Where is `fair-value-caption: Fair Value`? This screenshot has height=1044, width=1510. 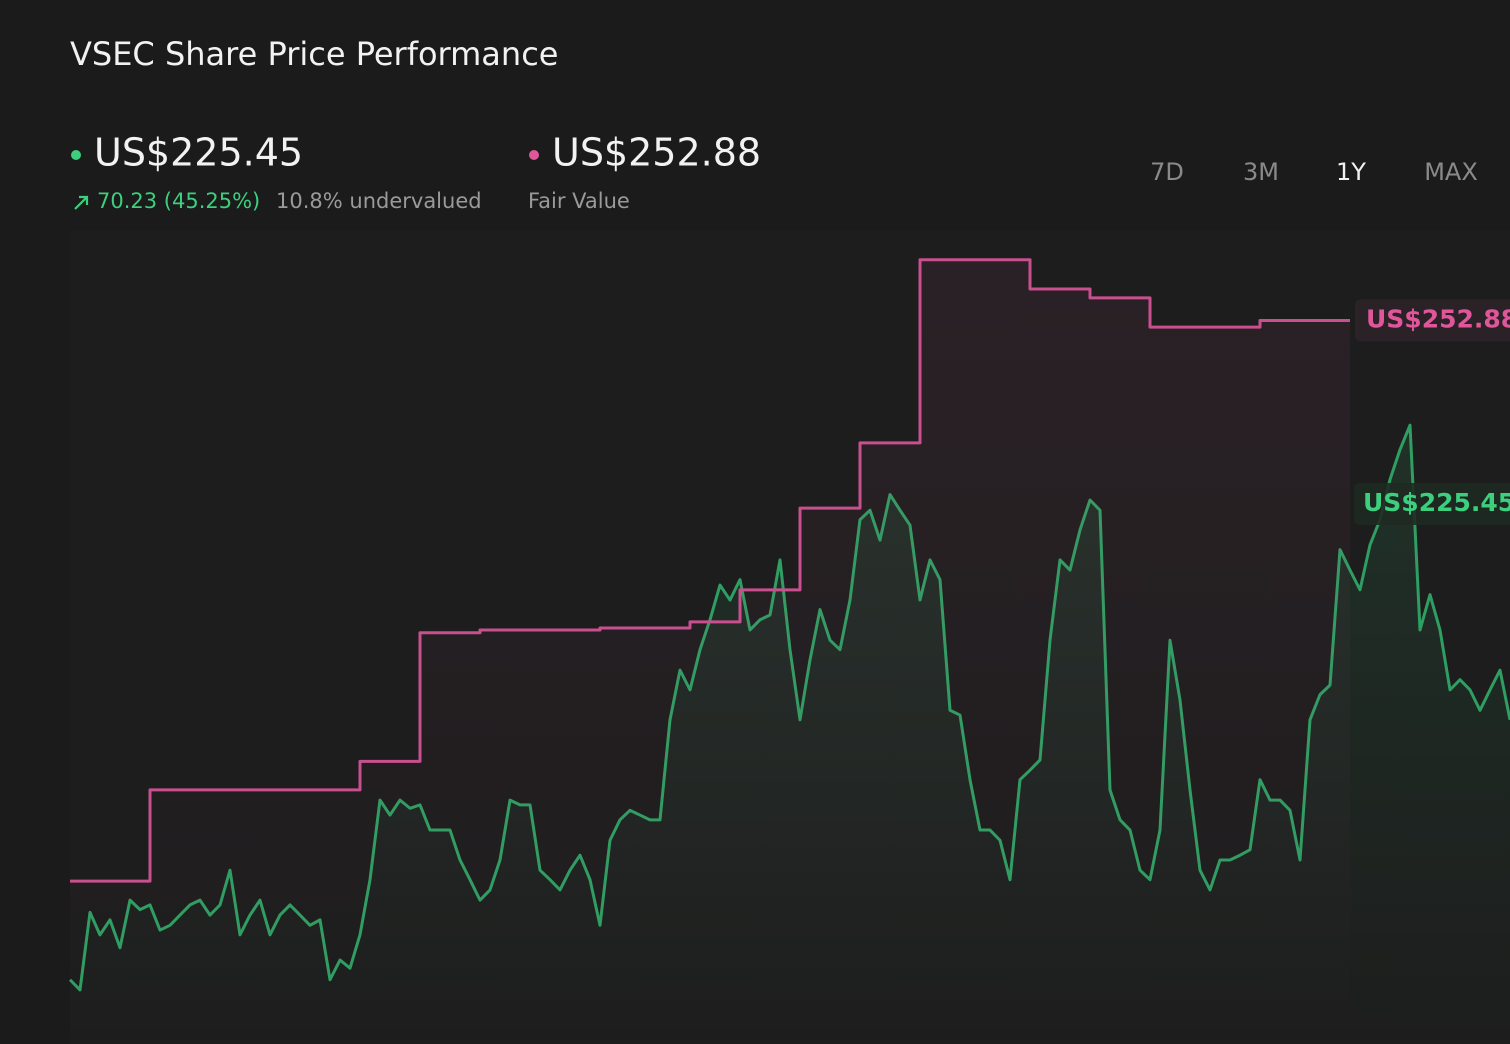
fair-value-caption: Fair Value is located at coordinates (579, 201).